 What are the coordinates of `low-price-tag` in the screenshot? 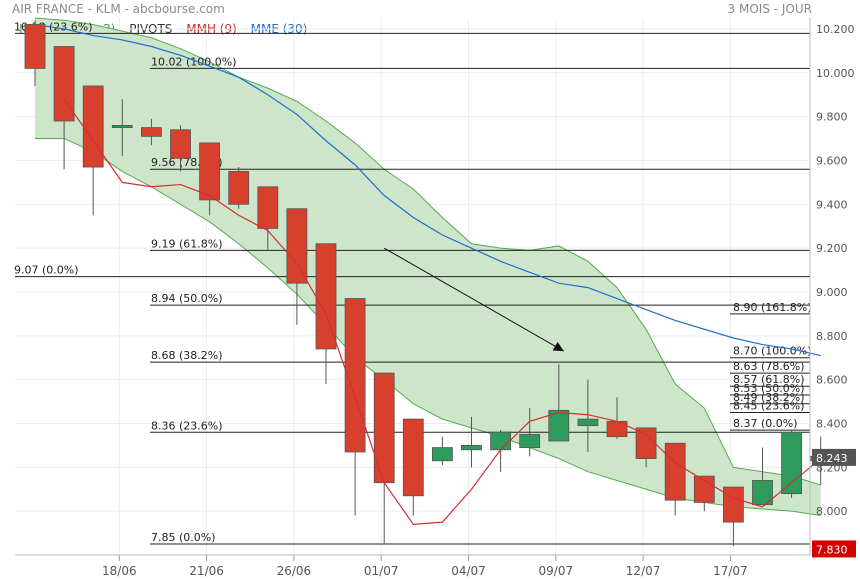 It's located at (834, 549).